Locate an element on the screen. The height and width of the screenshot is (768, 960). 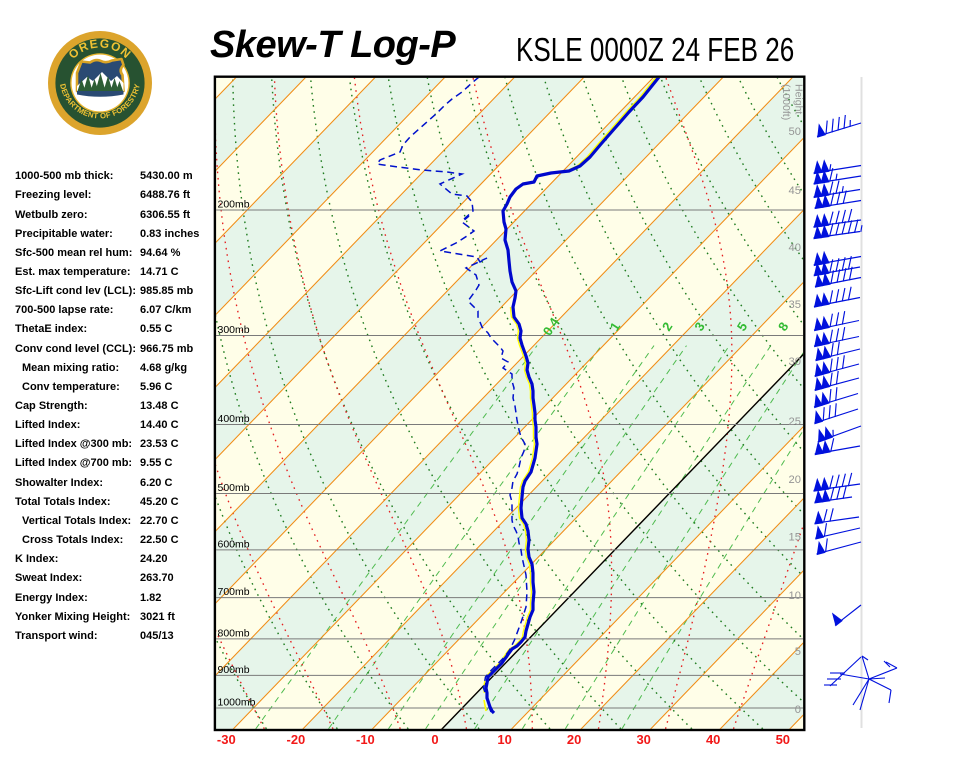
svg-text: 900mb is located at coordinates (234, 670).